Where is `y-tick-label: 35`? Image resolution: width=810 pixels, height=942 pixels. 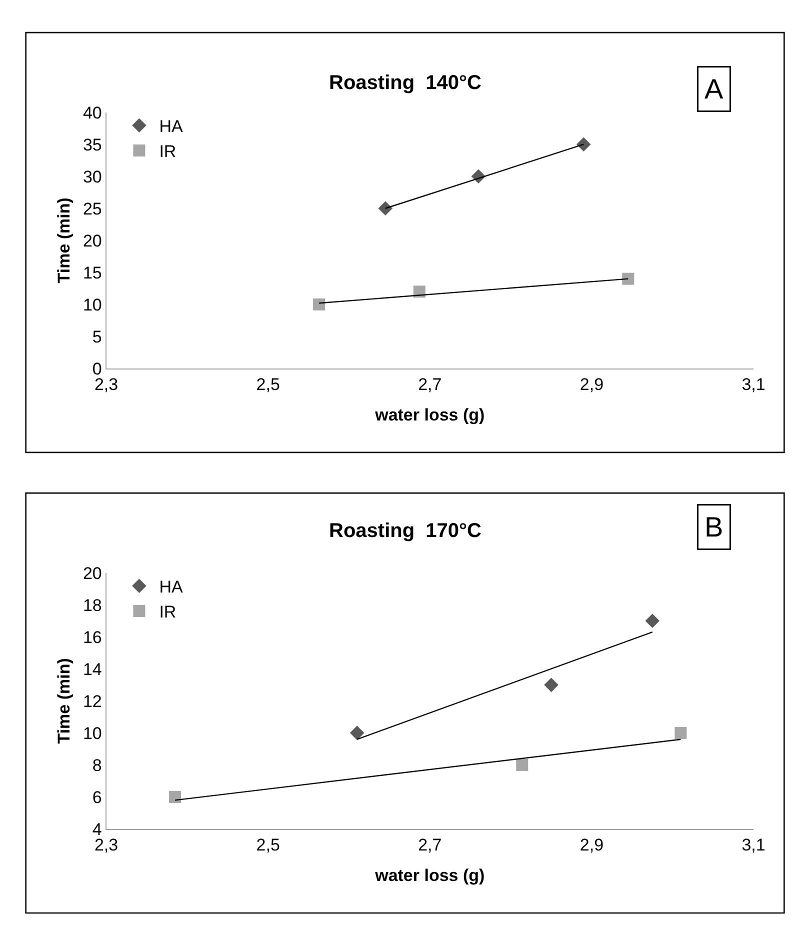 y-tick-label: 35 is located at coordinates (92, 144).